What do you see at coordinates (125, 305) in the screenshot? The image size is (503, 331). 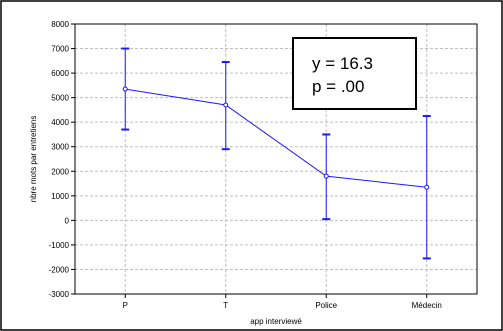 I see `x-tick-label: P` at bounding box center [125, 305].